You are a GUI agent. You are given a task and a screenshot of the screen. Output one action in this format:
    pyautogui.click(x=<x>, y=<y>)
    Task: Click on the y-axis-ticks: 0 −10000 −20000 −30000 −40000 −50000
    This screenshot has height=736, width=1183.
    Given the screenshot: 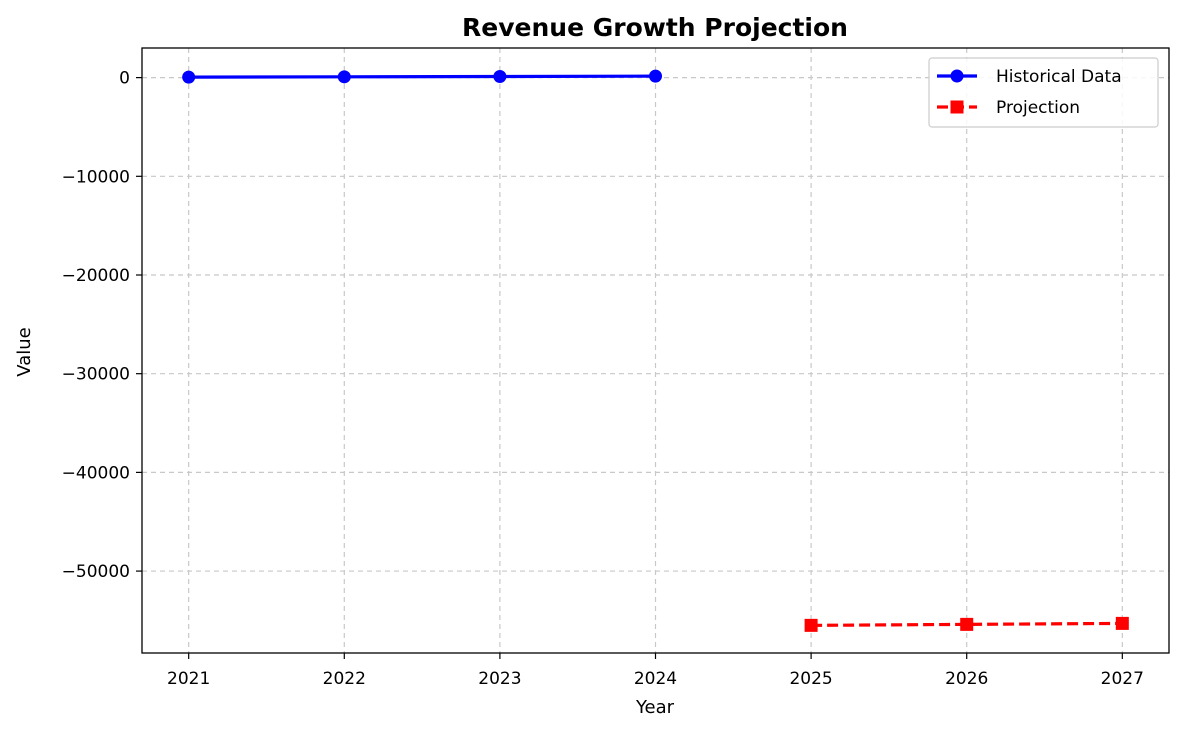 What is the action you would take?
    pyautogui.click(x=102, y=325)
    